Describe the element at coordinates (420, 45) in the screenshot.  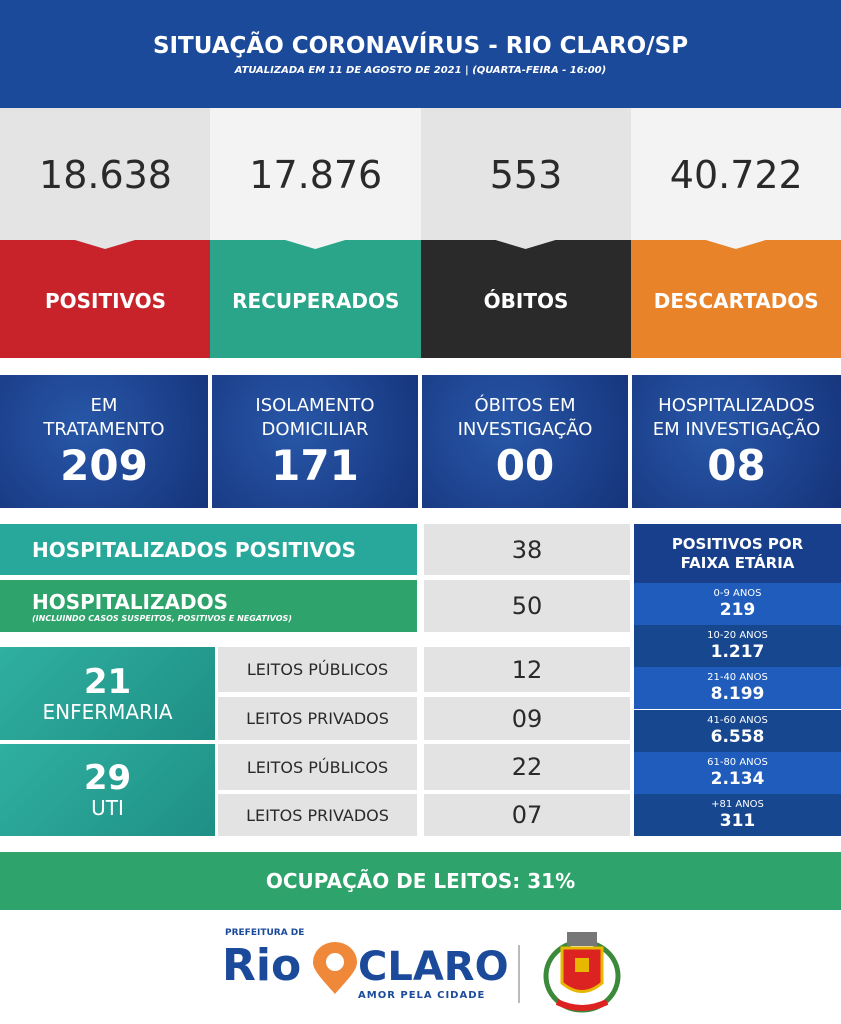
I see `title: SITUAÇÃO CORONAVÍRUS - RIO CLARO/SP` at that location.